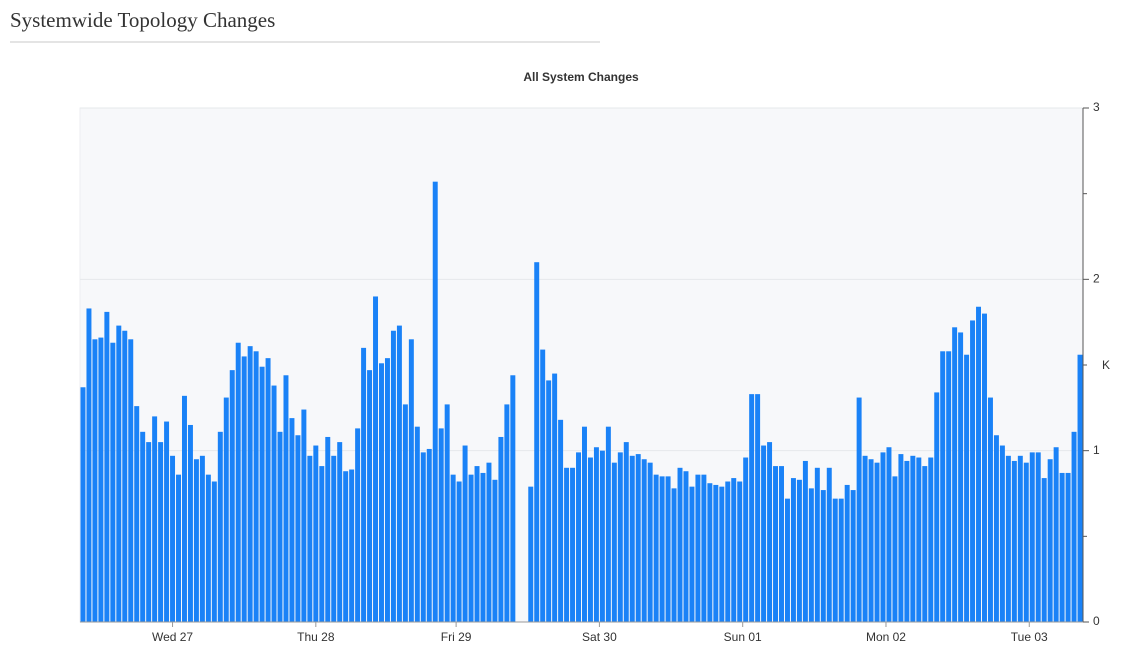 This screenshot has width=1130, height=657. Describe the element at coordinates (1106, 365) in the screenshot. I see `y-axis-label: K` at that location.